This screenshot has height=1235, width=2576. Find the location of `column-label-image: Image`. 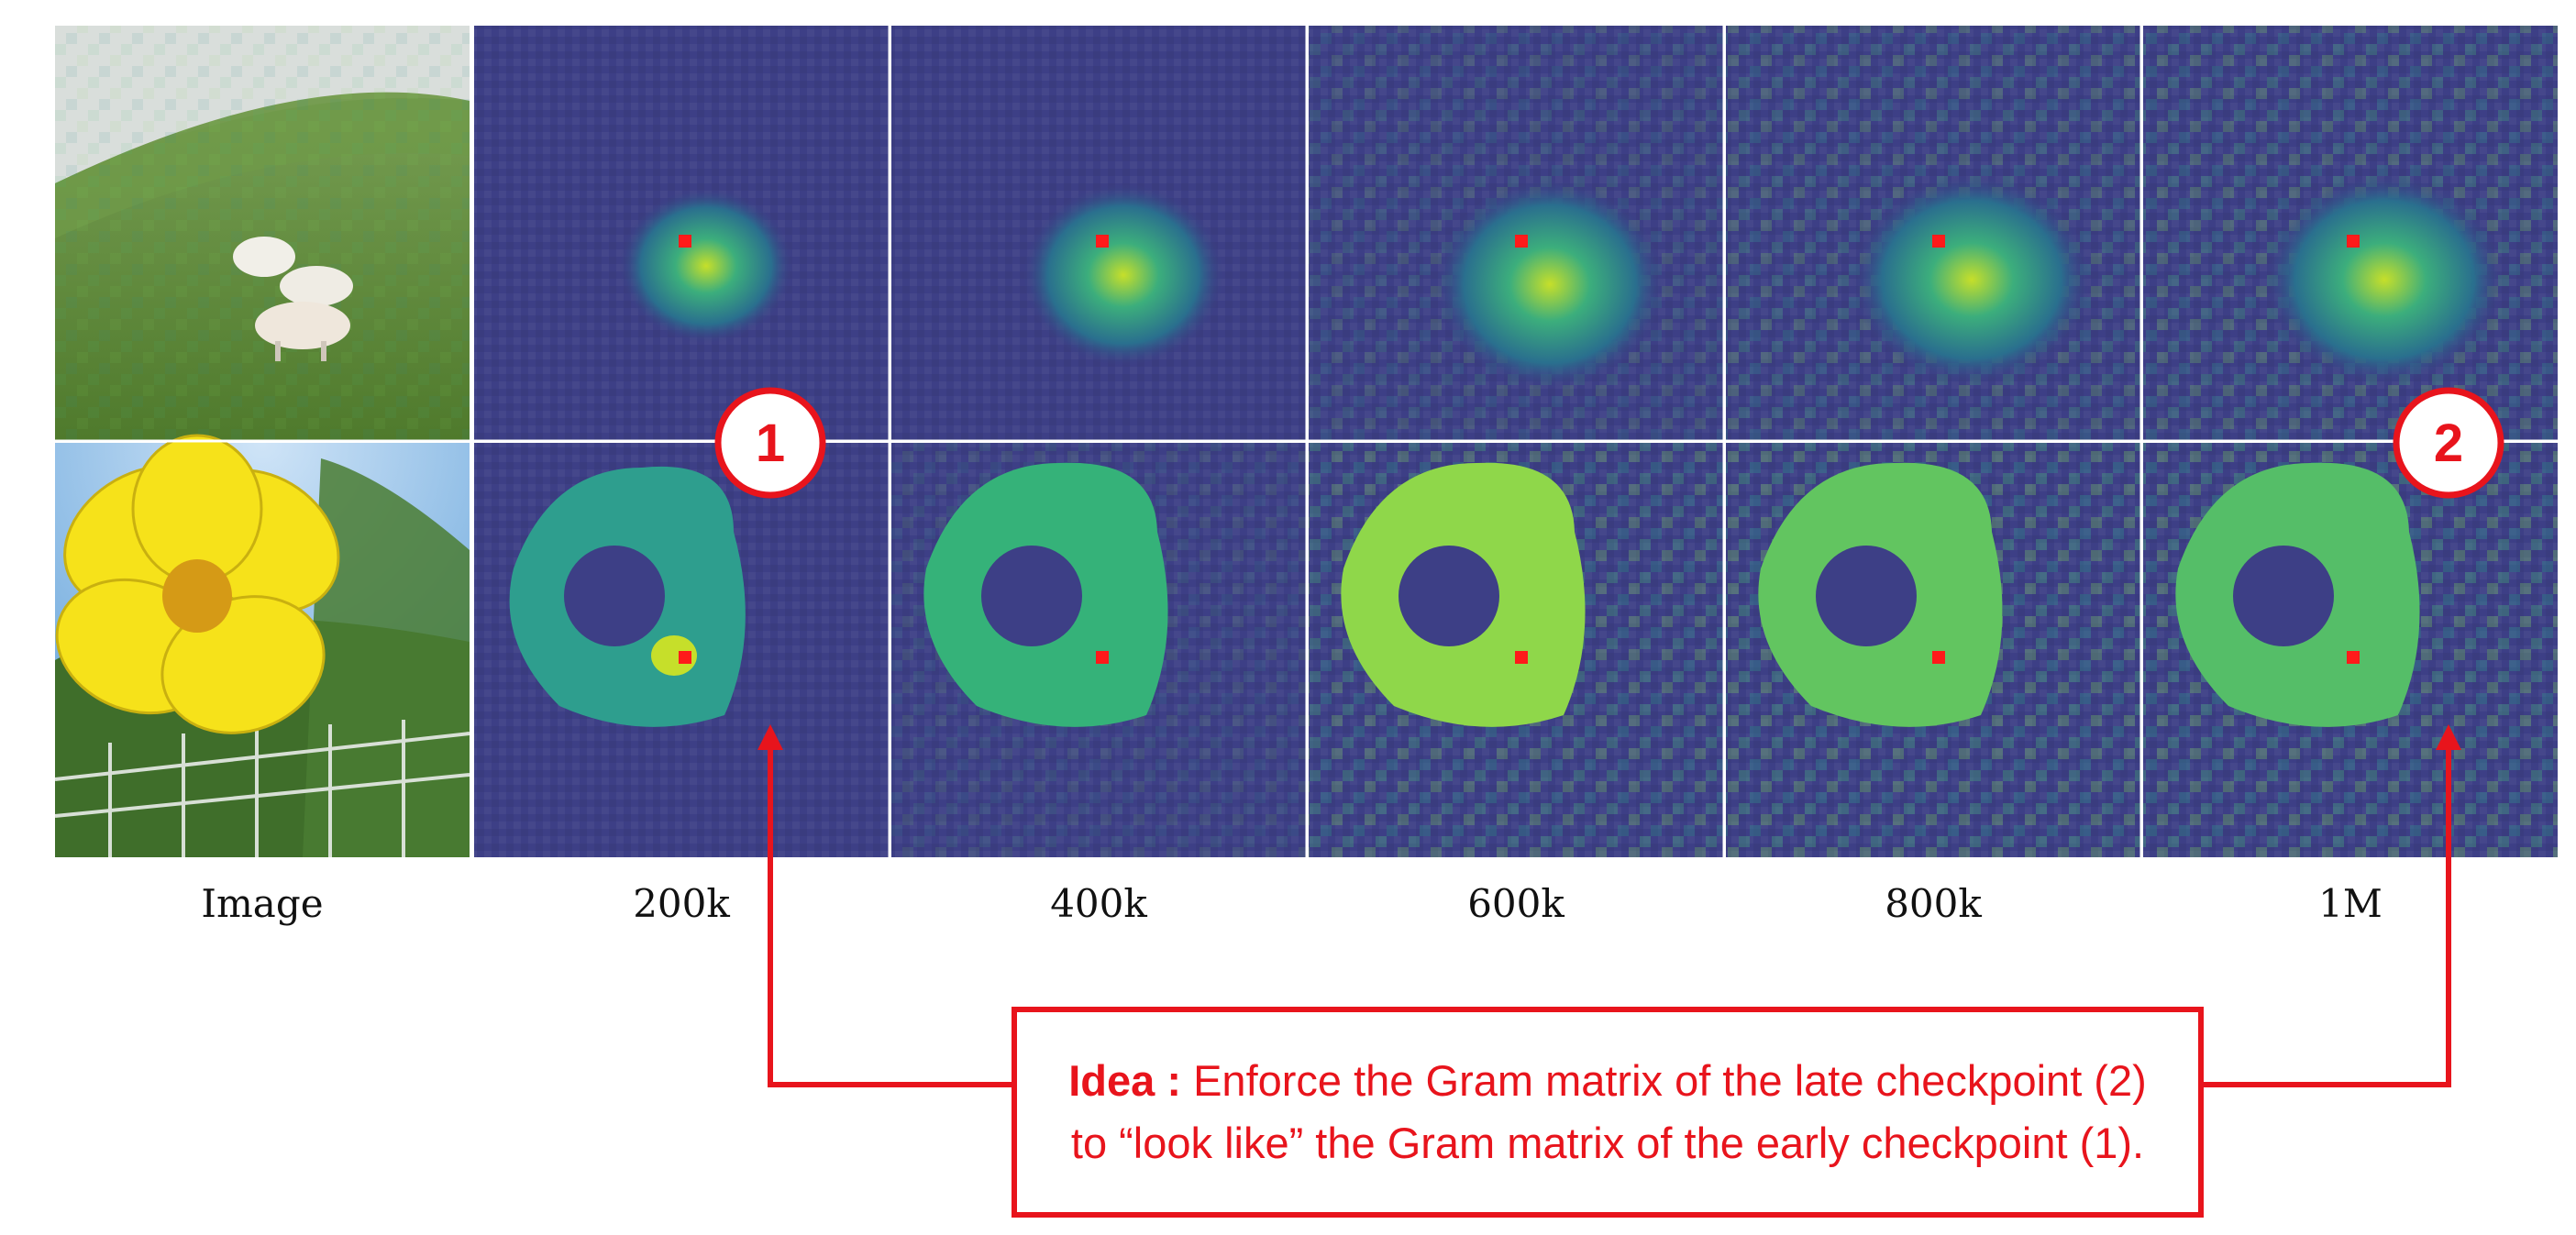

column-label-image: Image is located at coordinates (262, 903).